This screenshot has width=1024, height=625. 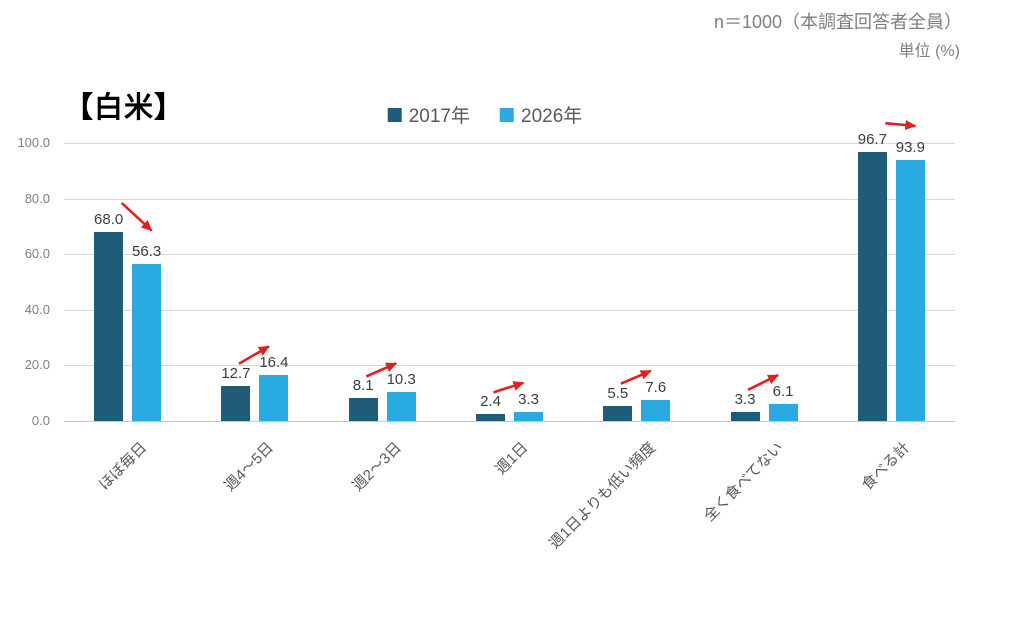 What do you see at coordinates (929, 51) in the screenshot?
I see `unit-note: 単位 (%)` at bounding box center [929, 51].